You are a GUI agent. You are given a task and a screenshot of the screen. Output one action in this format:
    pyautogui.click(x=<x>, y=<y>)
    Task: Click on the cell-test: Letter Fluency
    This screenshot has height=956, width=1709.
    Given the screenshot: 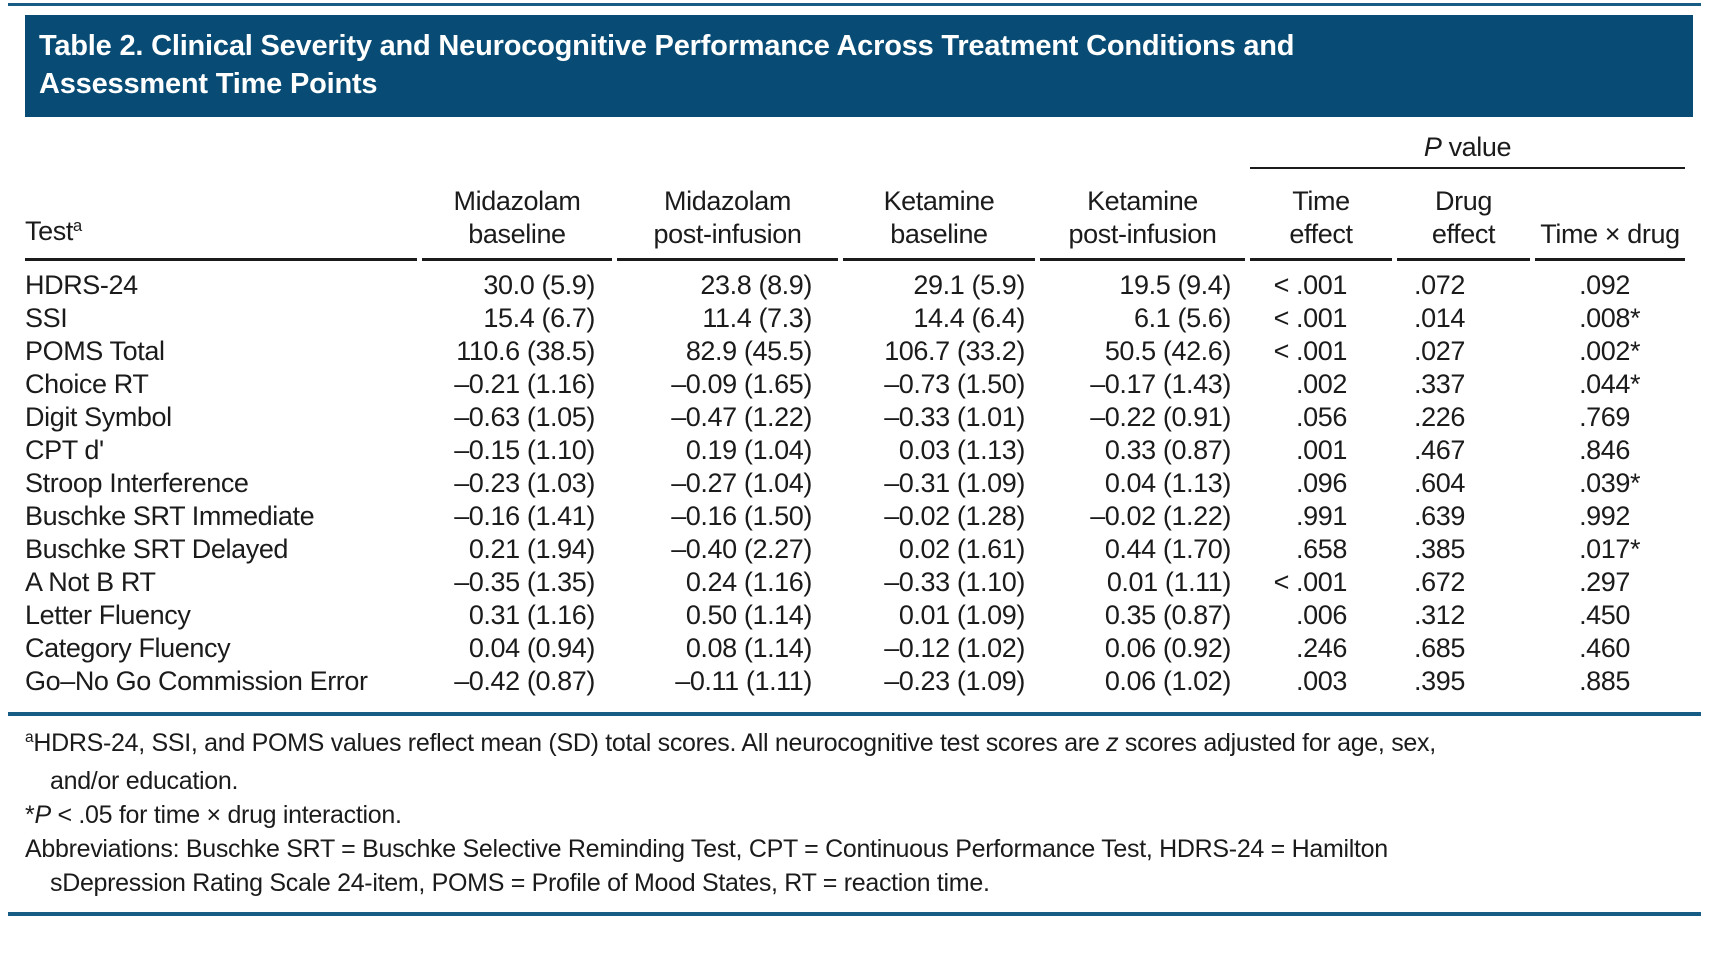 What is the action you would take?
    pyautogui.click(x=108, y=615)
    